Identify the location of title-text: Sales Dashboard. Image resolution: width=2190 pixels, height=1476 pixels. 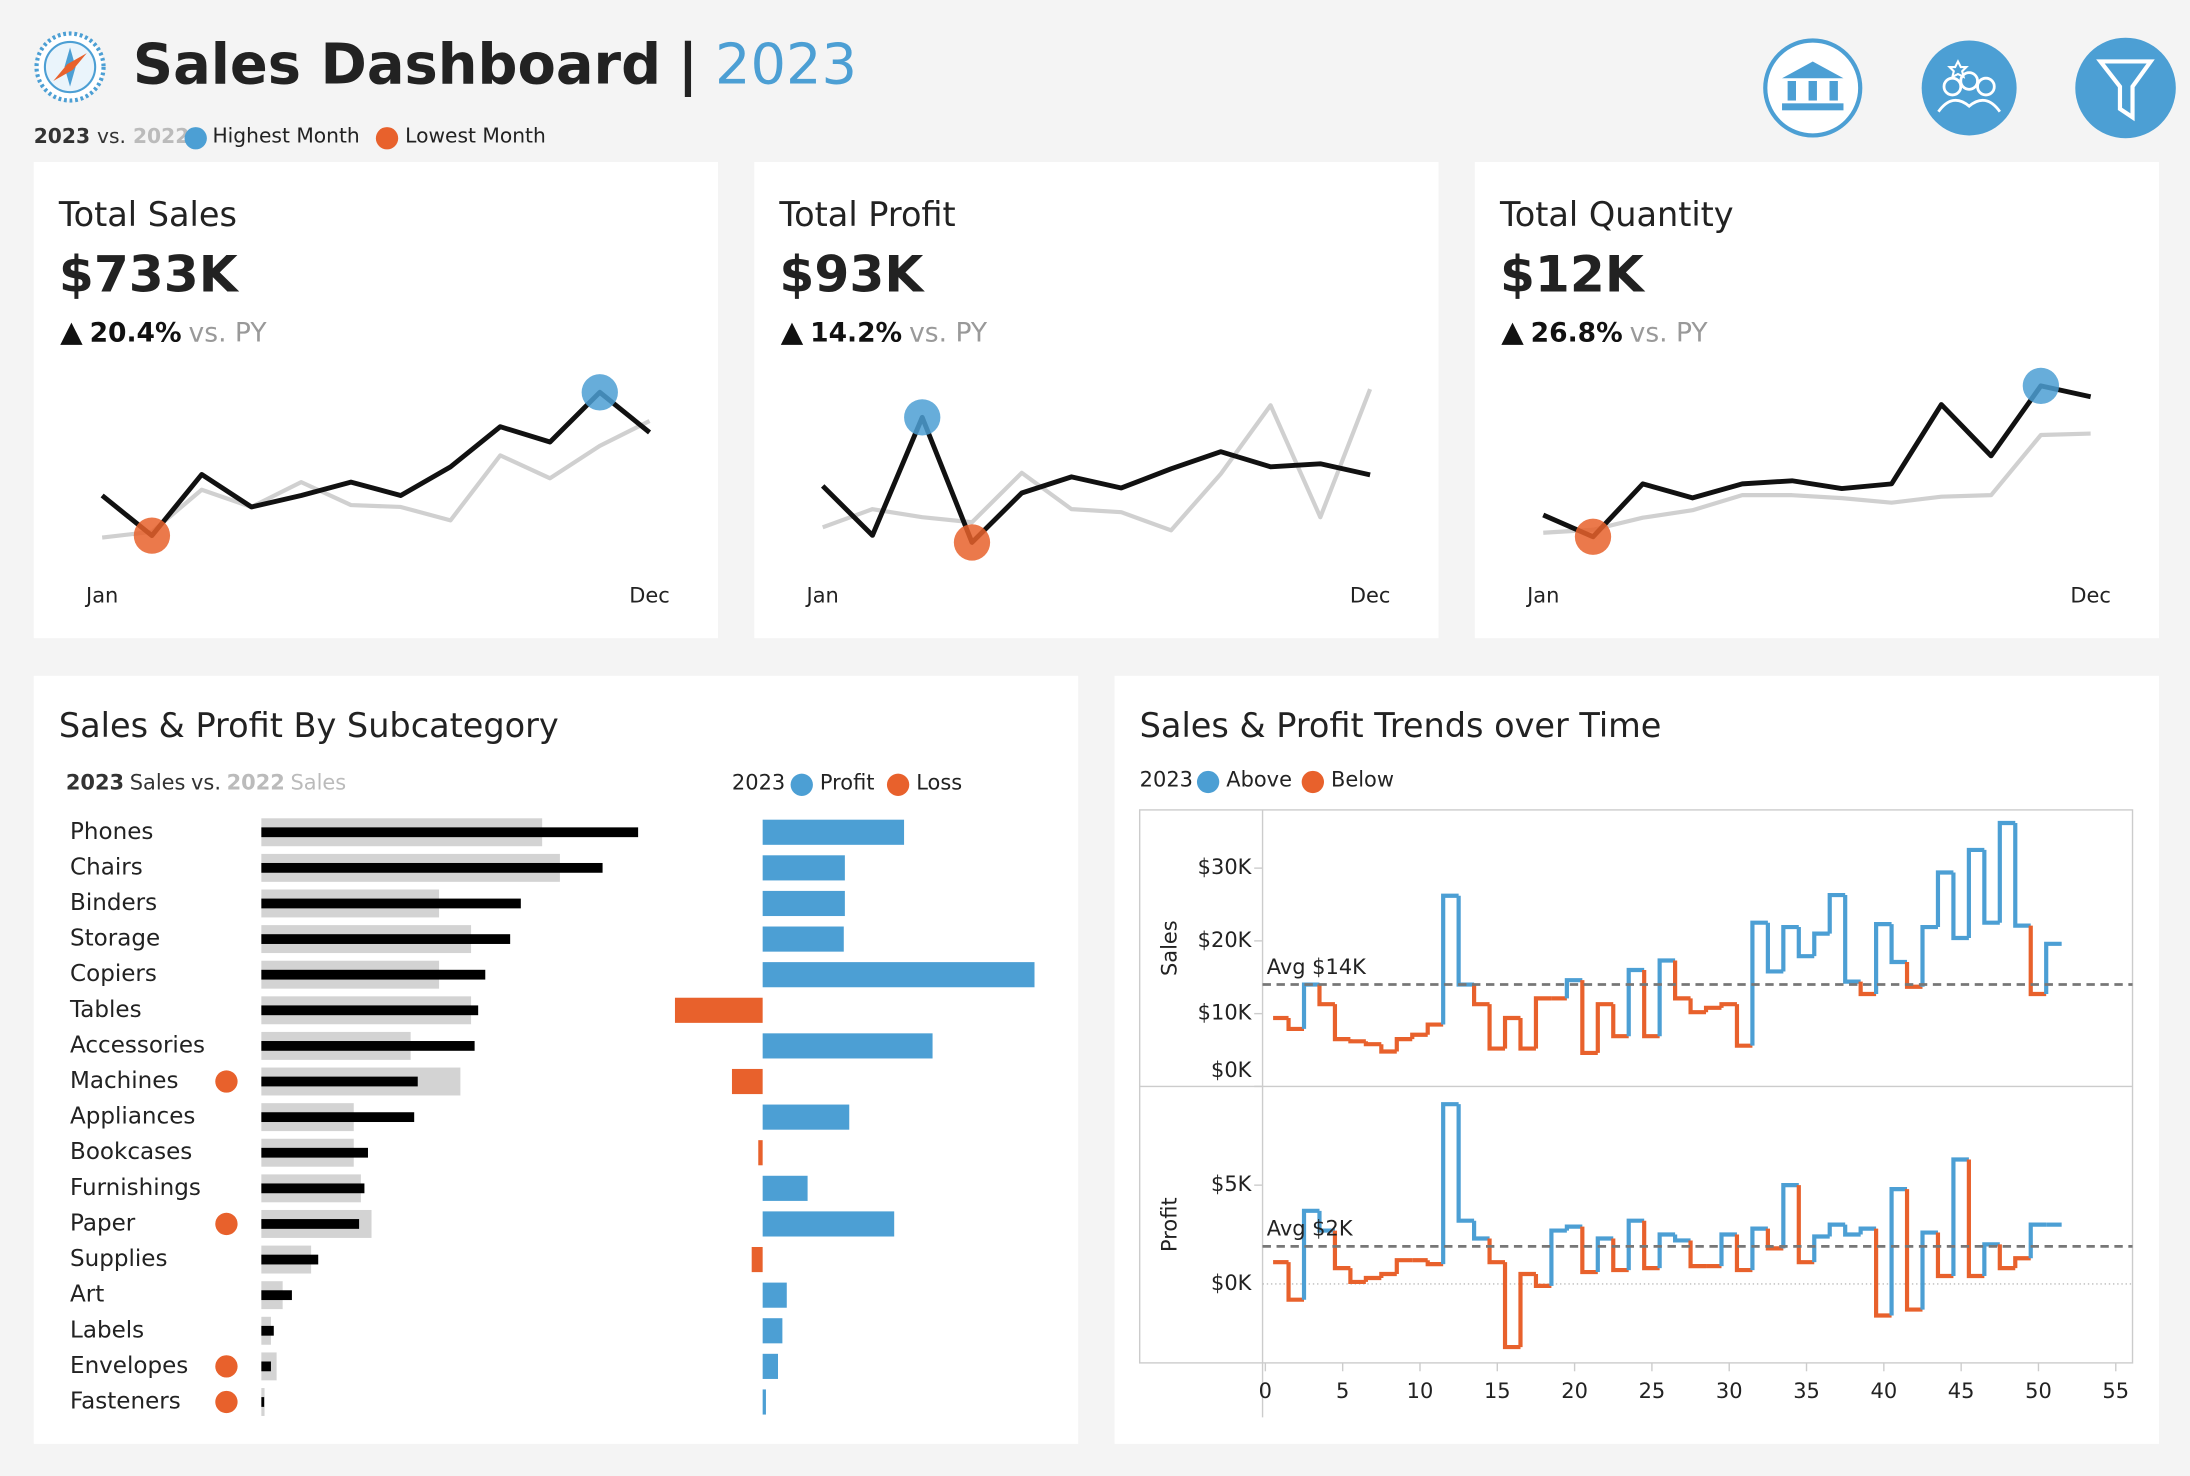
(397, 65).